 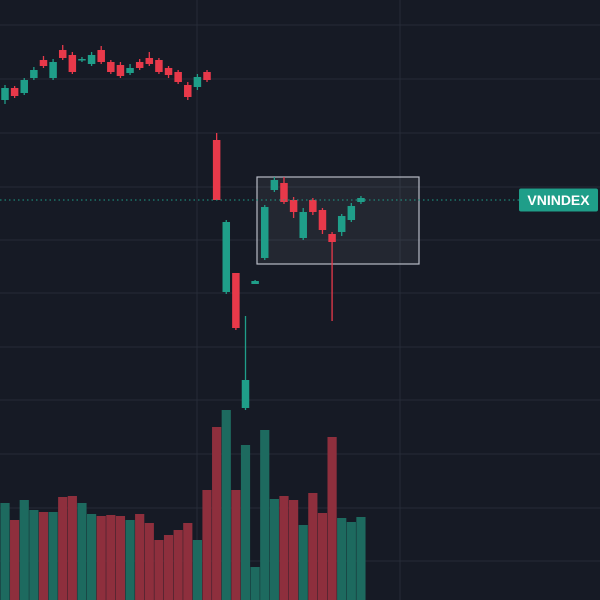 What do you see at coordinates (299, 200) in the screenshot?
I see `price-marker: VNINDEX` at bounding box center [299, 200].